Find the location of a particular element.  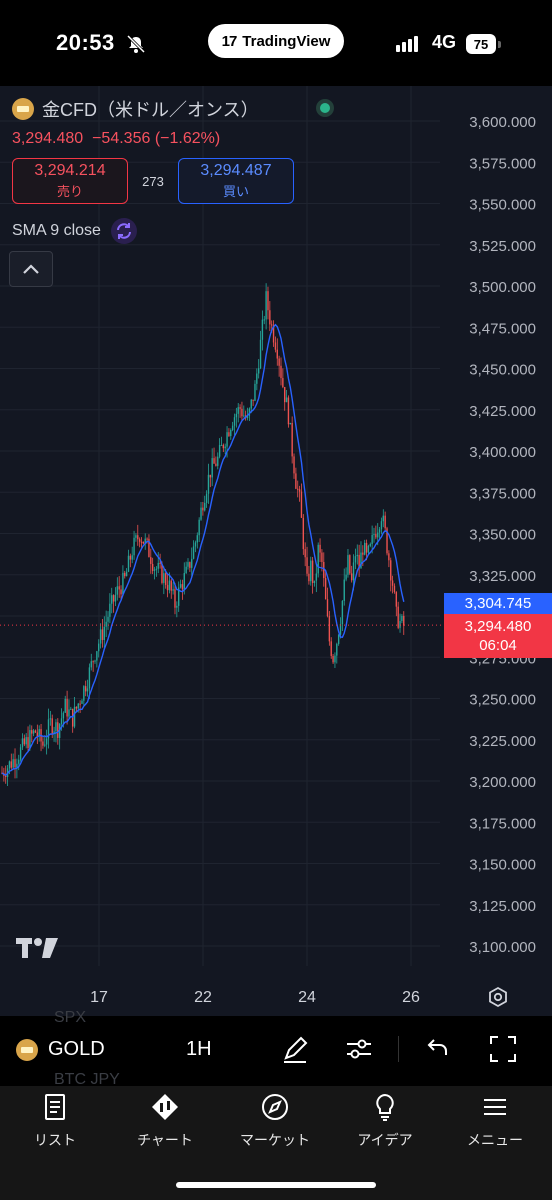

x-tick-label: 26 is located at coordinates (411, 997).